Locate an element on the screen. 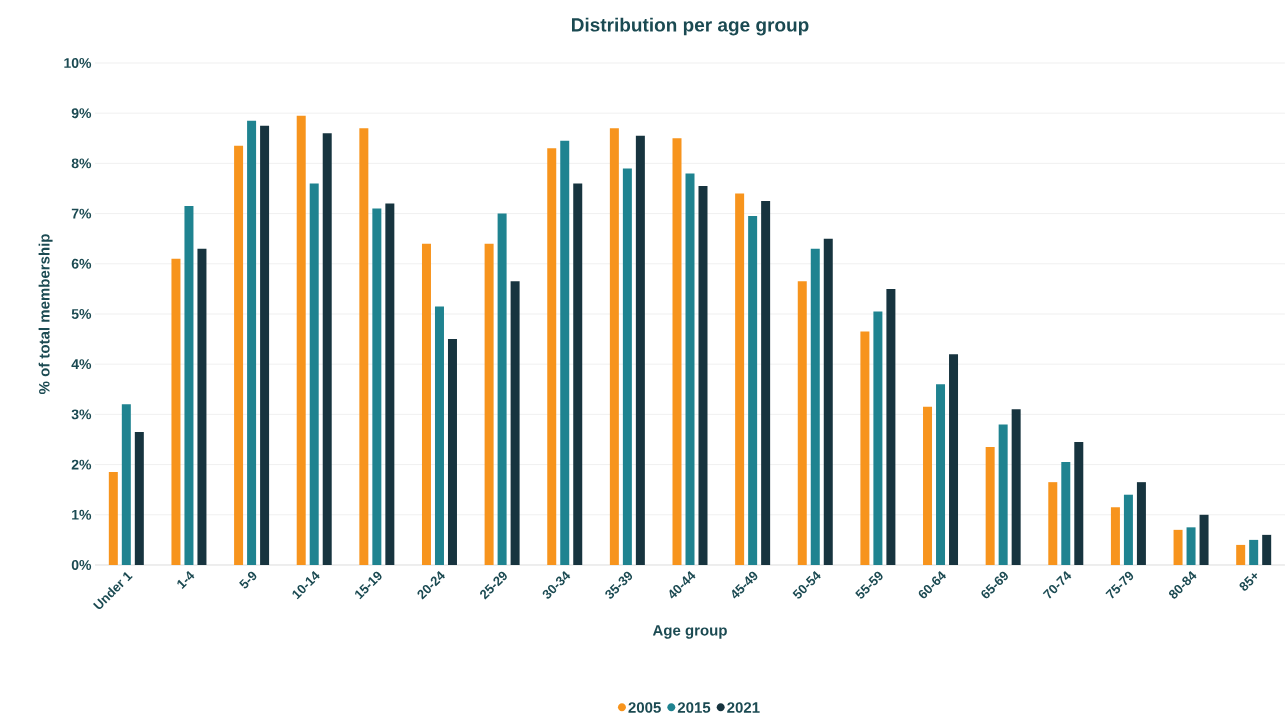 The width and height of the screenshot is (1288, 727). y-tick-label: 9% is located at coordinates (81, 113).